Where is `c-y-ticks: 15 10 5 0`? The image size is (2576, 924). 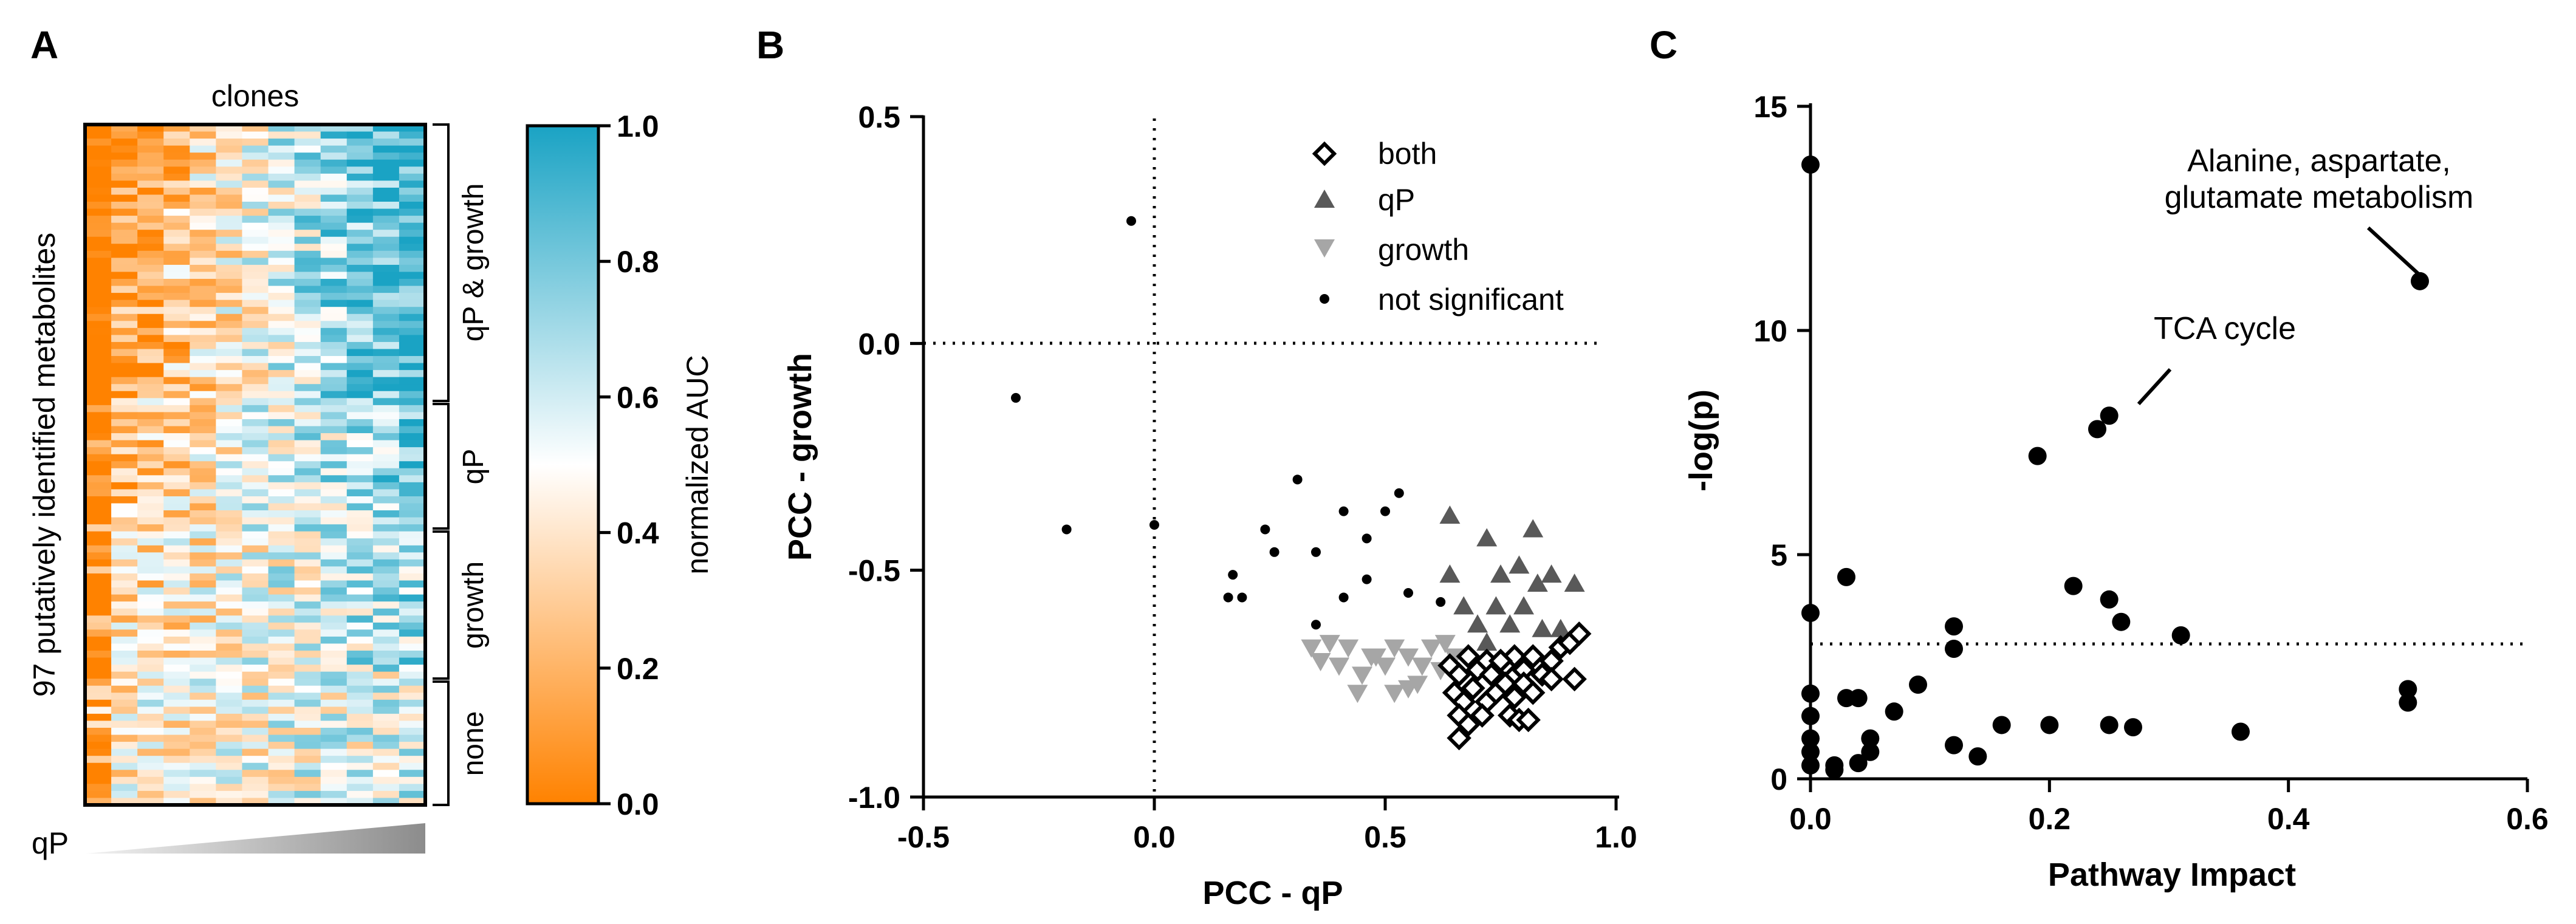
c-y-ticks: 15 10 5 0 is located at coordinates (1781, 443).